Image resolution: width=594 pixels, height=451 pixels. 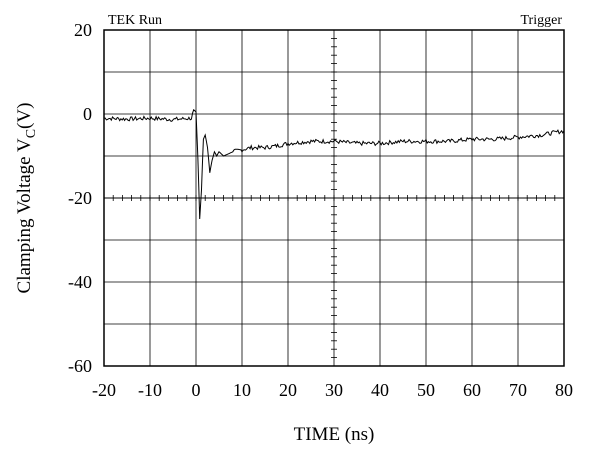 I want to click on x-tick-label: 10, so click(x=242, y=390).